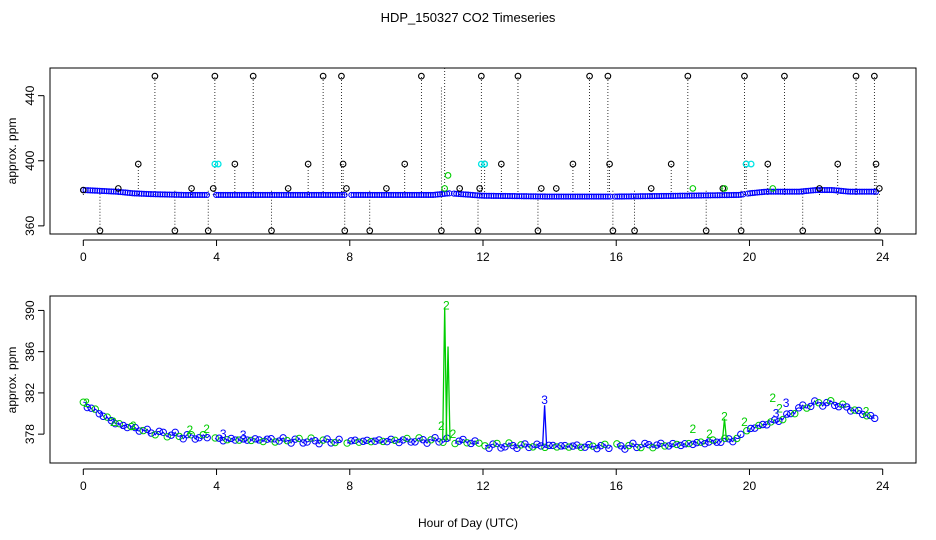  I want to click on bottom-x-tick-label: 20, so click(750, 486).